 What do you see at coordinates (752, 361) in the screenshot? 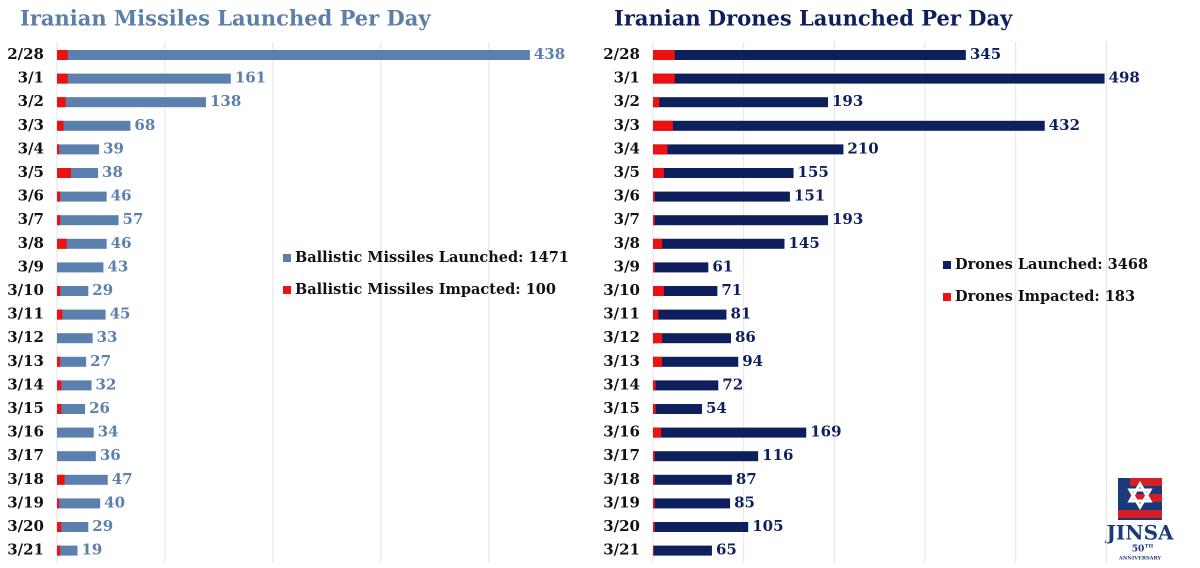
I see `data-label: 94` at bounding box center [752, 361].